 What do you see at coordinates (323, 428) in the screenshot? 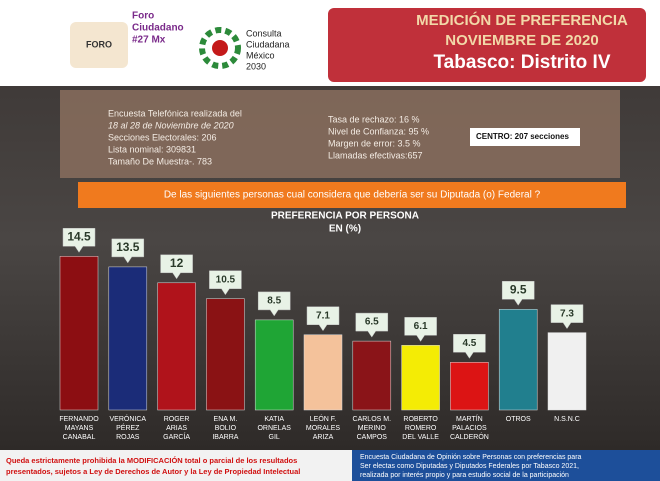
I see `x-tick-label: MORALES` at bounding box center [323, 428].